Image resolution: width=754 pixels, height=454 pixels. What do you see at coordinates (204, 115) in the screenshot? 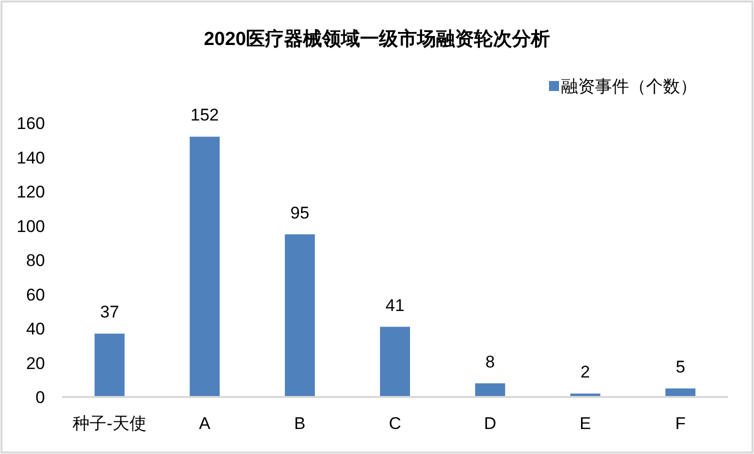
I see `data-label: 152` at bounding box center [204, 115].